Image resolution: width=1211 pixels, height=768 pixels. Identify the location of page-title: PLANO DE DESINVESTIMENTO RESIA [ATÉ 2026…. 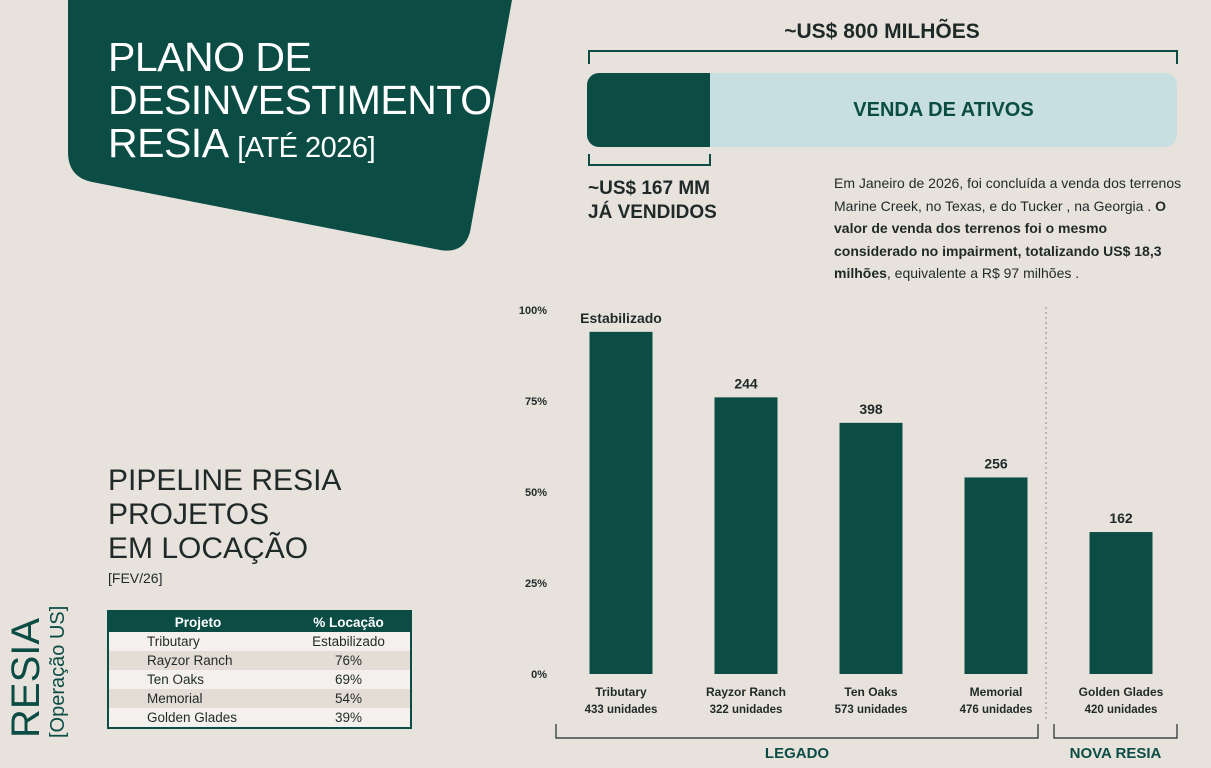
(300, 103).